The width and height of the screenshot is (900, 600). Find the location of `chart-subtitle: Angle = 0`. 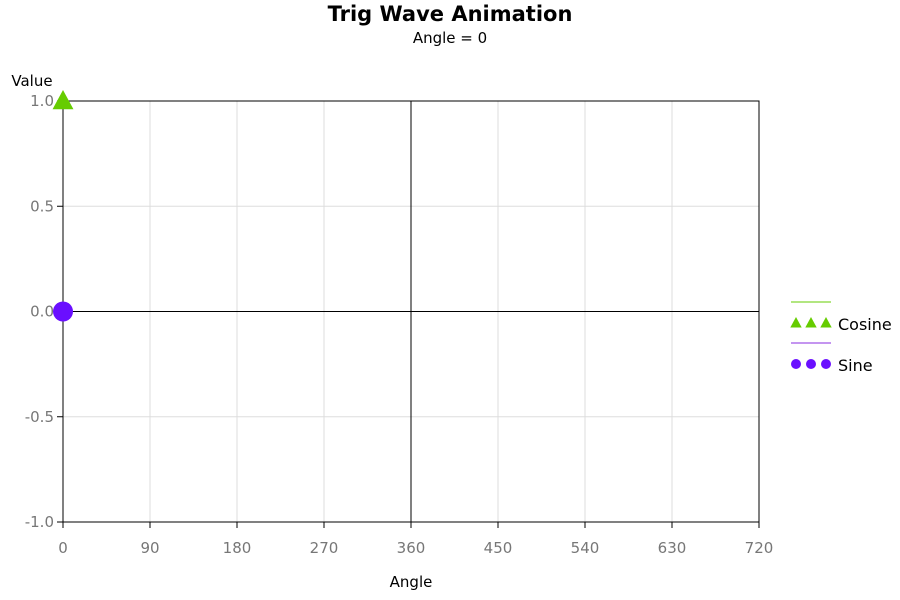

chart-subtitle: Angle = 0 is located at coordinates (450, 38).